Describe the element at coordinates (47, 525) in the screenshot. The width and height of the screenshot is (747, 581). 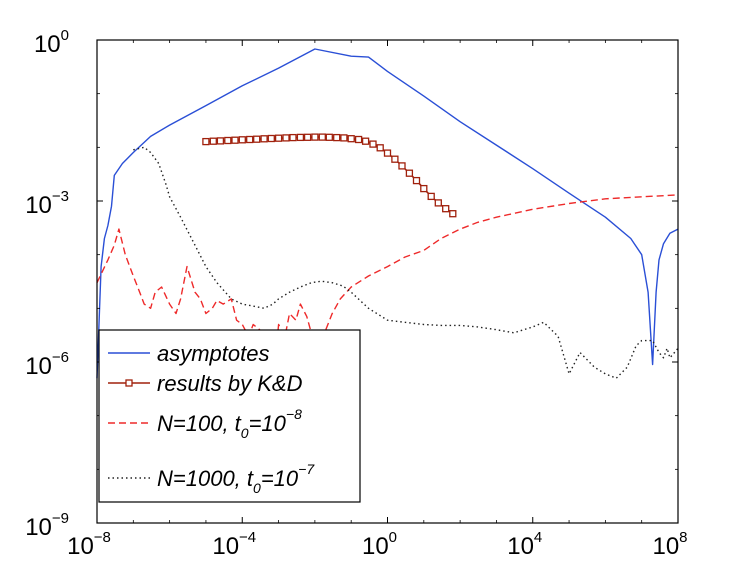
I see `y-tick-label: 10⁻⁹` at that location.